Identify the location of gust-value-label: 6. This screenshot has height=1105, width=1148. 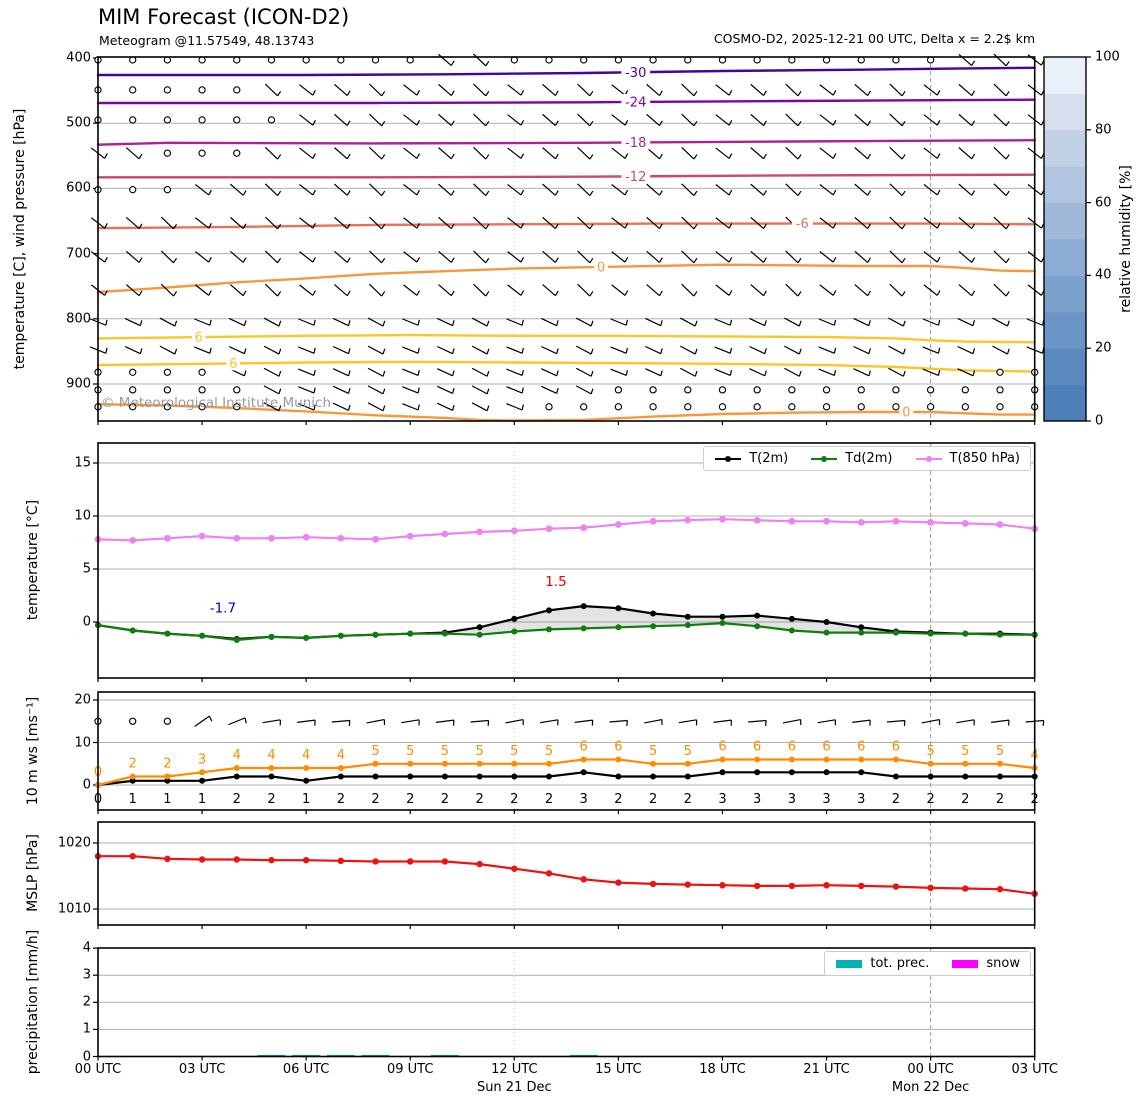
(584, 747).